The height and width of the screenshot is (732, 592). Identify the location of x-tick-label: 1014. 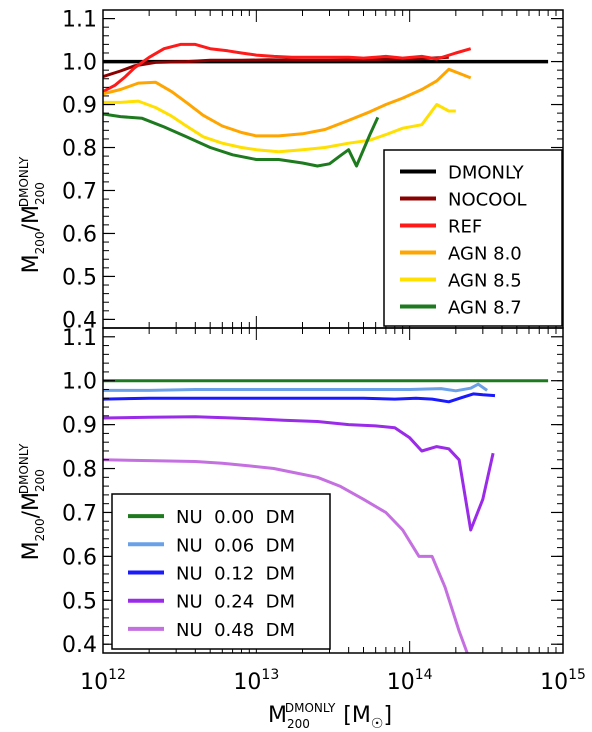
(410, 681).